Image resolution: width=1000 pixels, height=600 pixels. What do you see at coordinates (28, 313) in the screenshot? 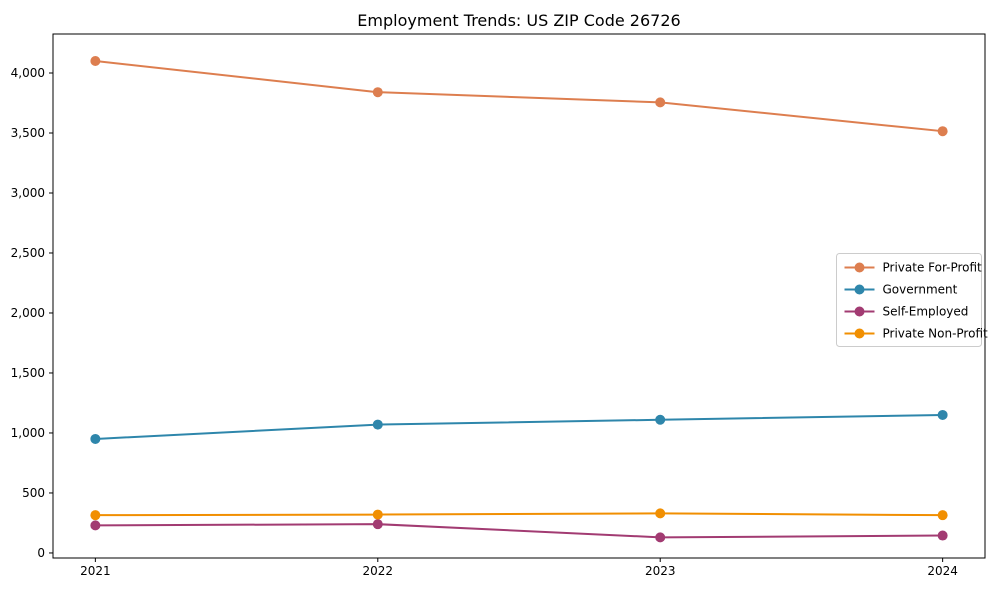
I see `y-tick-label: 2,000` at bounding box center [28, 313].